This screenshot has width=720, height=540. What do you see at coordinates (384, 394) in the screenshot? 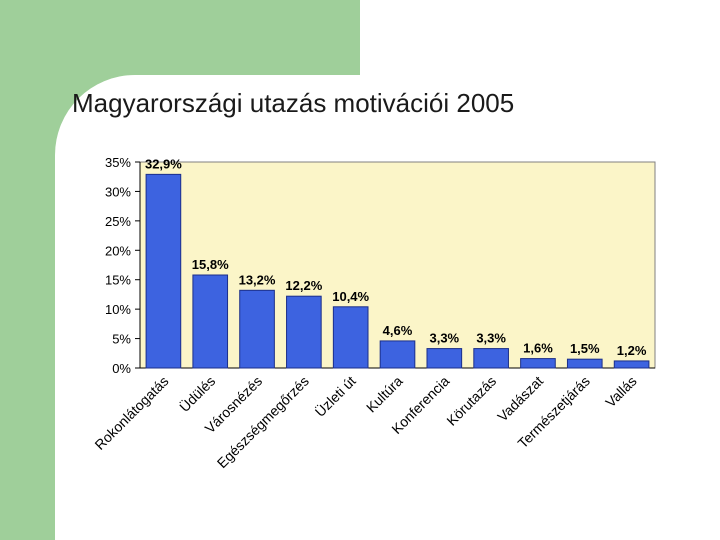
I see `category-label: Kultúra` at bounding box center [384, 394].